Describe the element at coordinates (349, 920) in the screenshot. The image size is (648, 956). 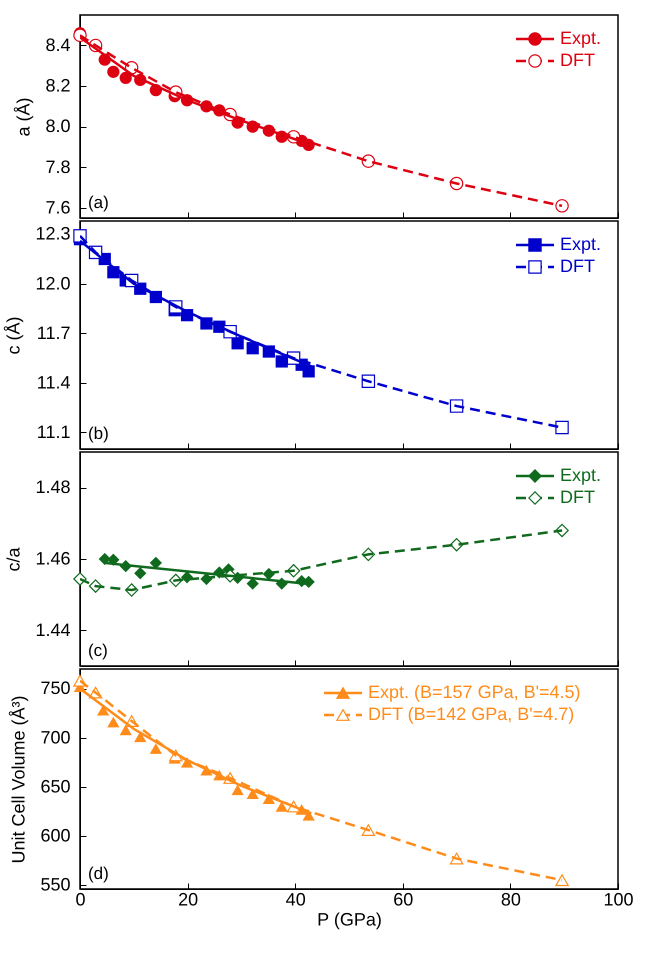
I see `x-axis-title: P (GPa)` at that location.